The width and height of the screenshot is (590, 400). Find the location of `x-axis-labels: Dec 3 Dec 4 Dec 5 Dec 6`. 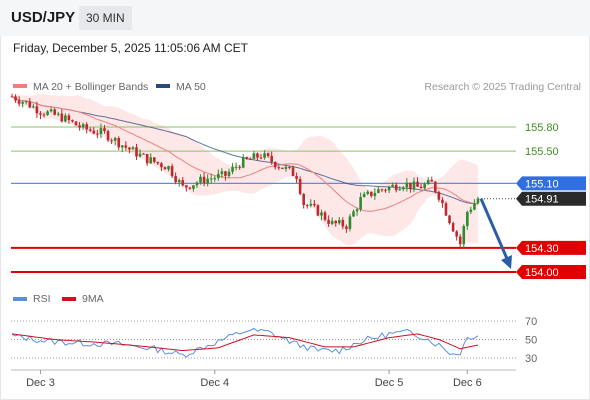

x-axis-labels: Dec 3 Dec 4 Dec 5 Dec 6 is located at coordinates (254, 379).